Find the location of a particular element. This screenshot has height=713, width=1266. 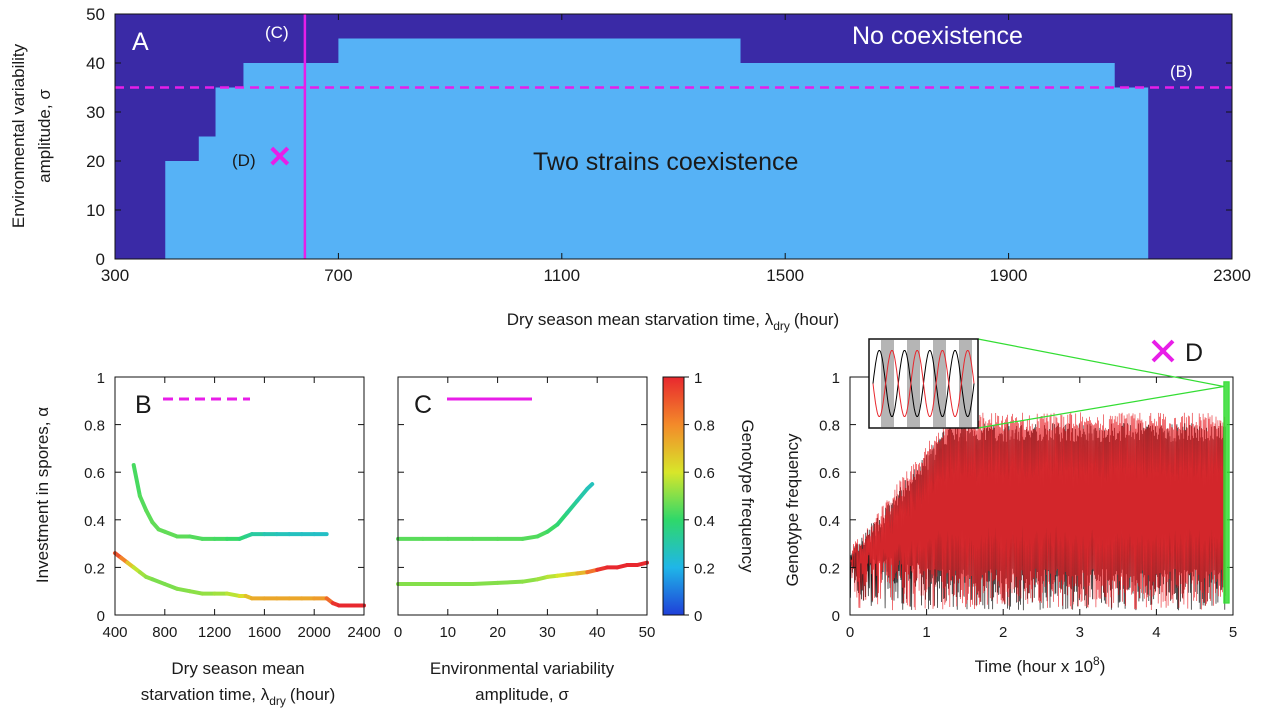

x-axis-title-b-line2: starvation time, λdry (hour) is located at coordinates (238, 696).